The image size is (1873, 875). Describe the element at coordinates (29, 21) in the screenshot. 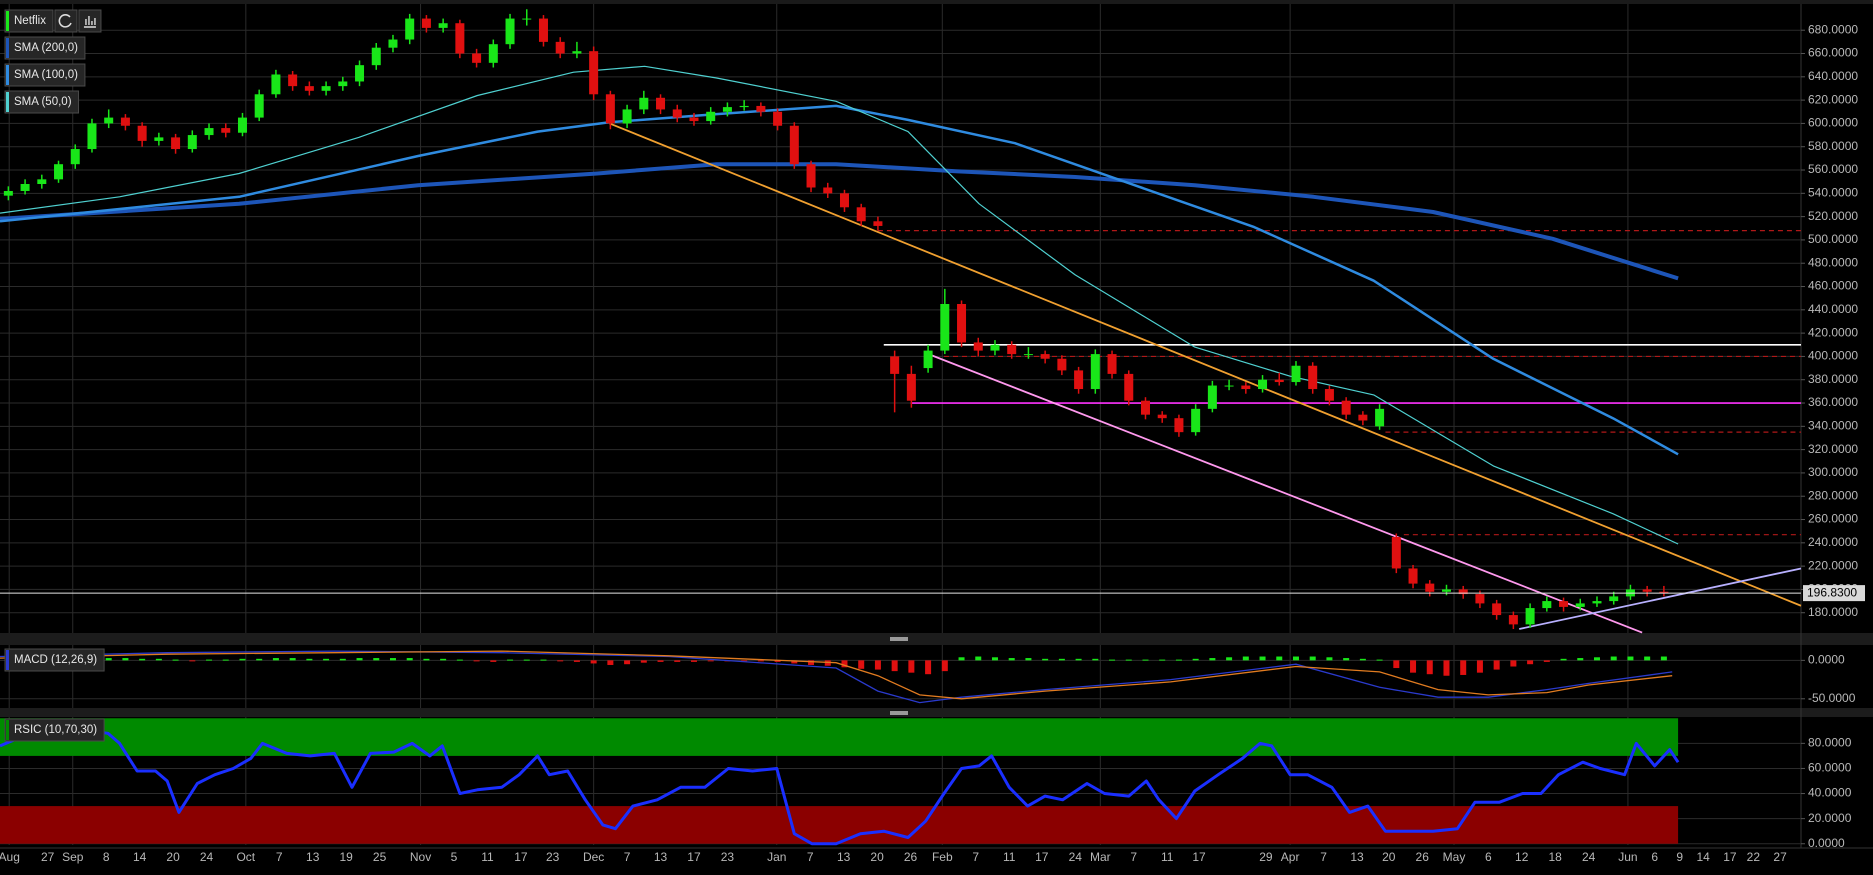

I see `label-box` at that location.